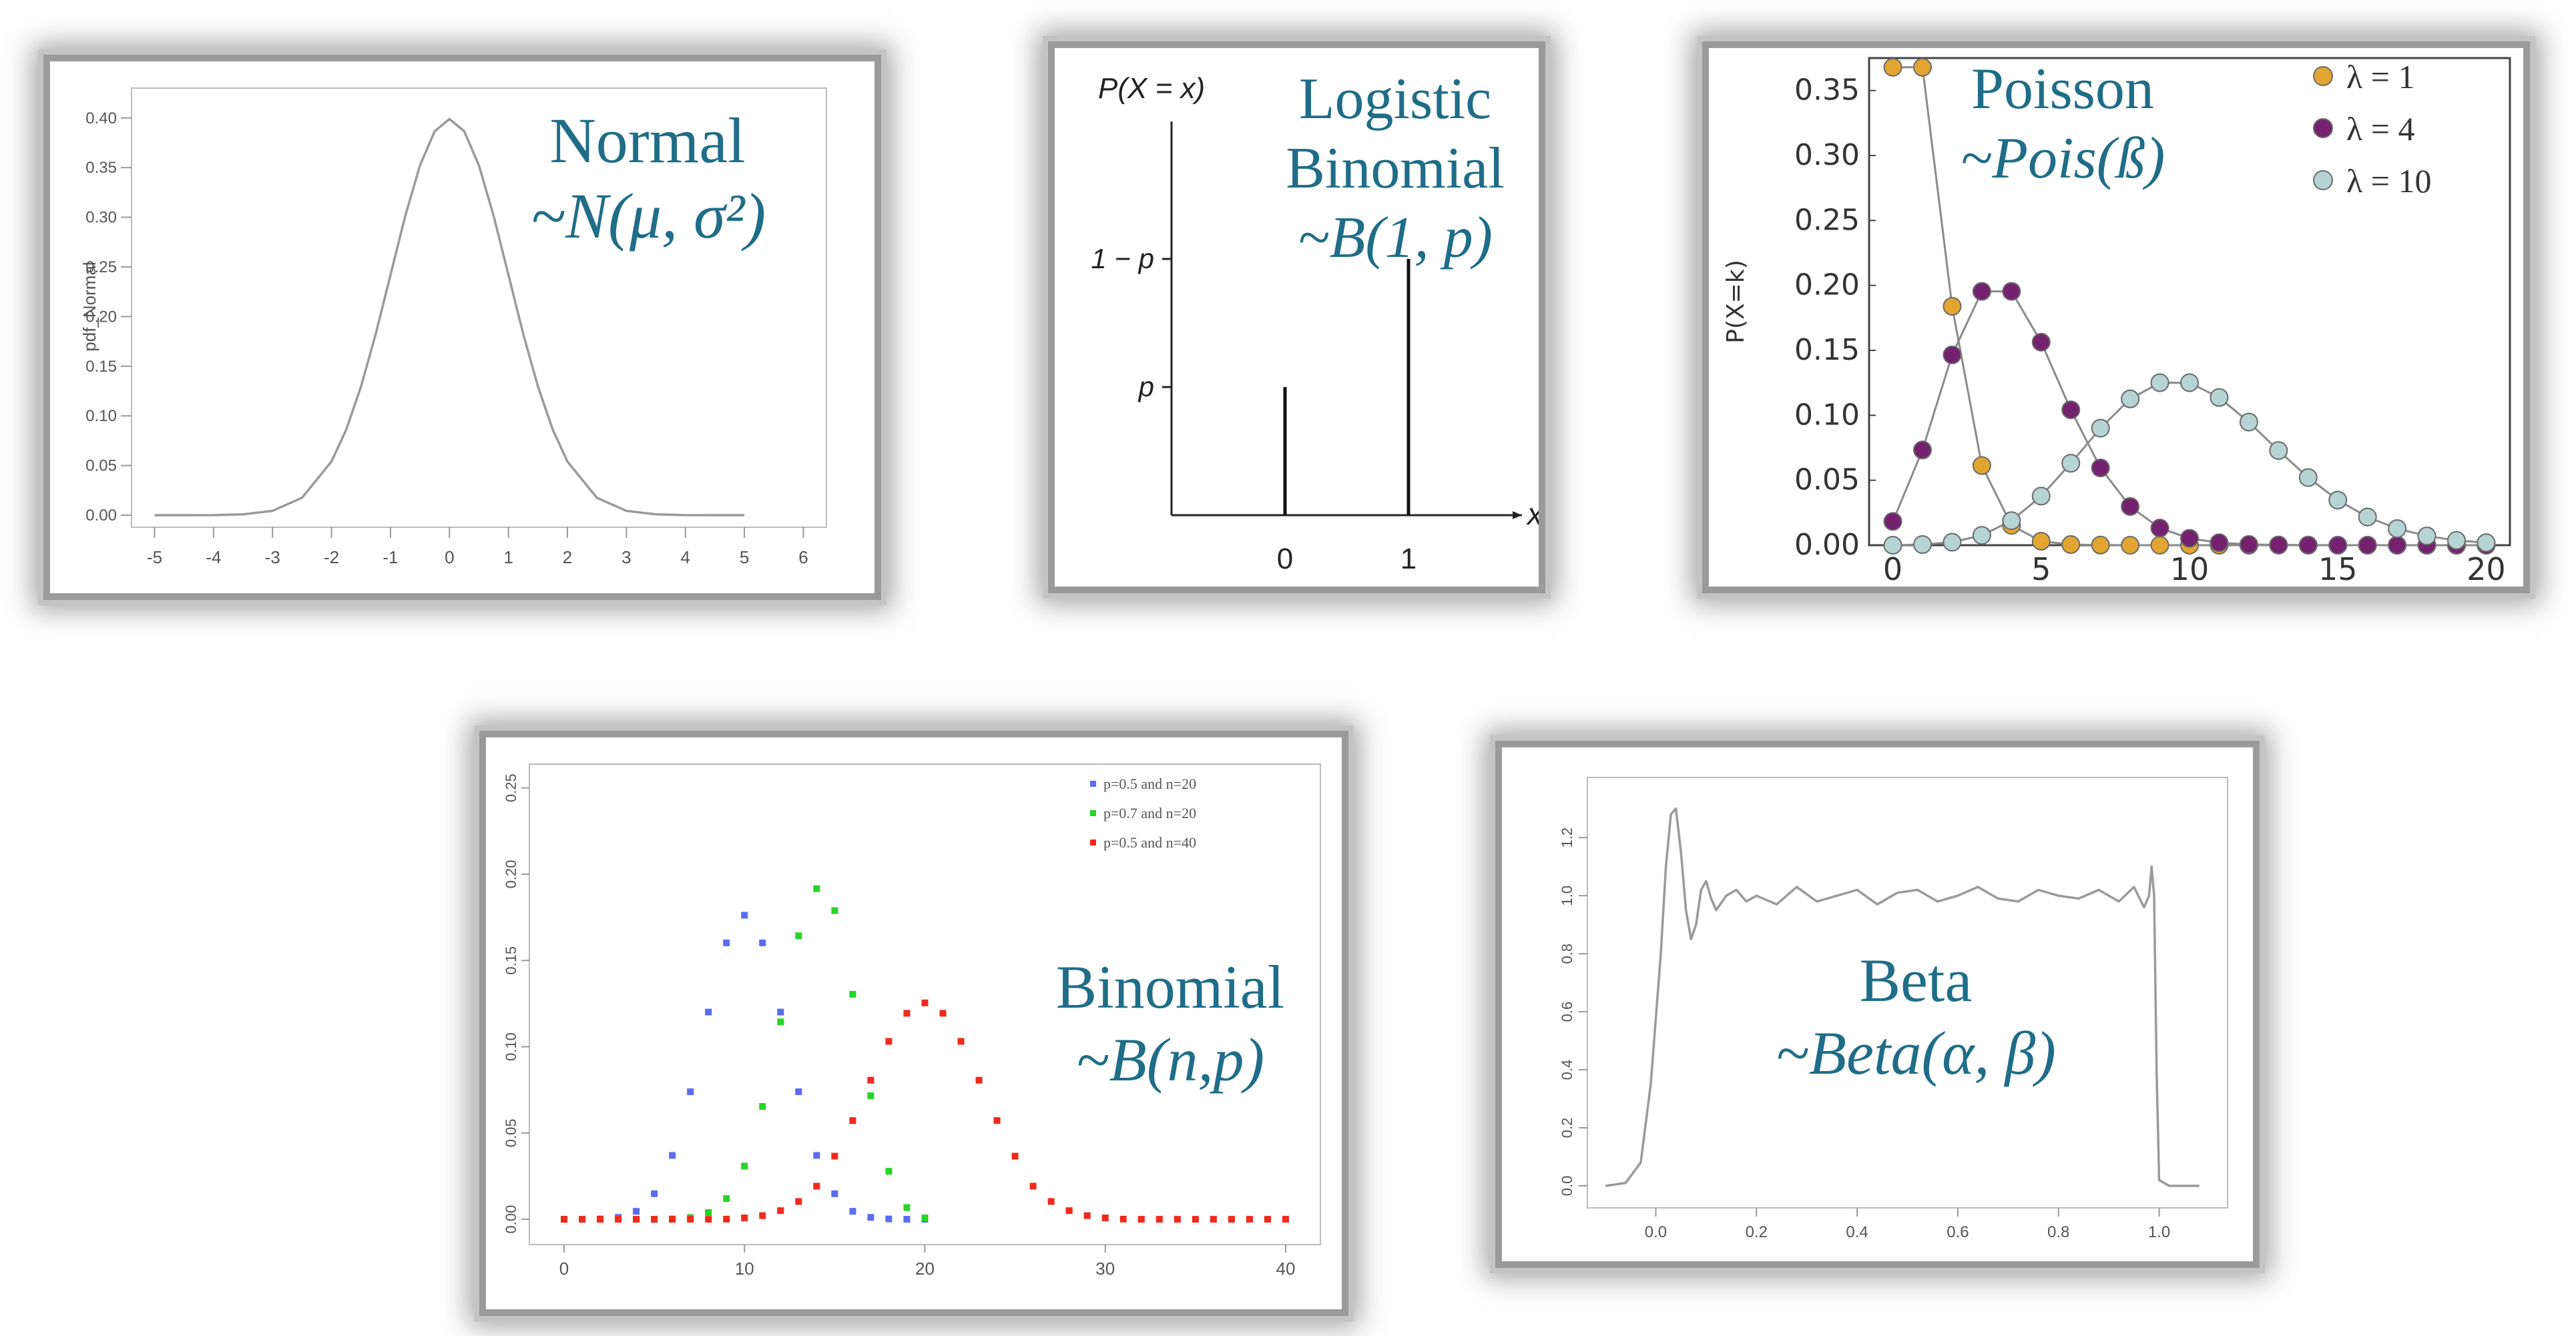 This screenshot has width=2576, height=1336. Describe the element at coordinates (1149, 843) in the screenshot. I see `legend-label: p=0.5 and n=40` at that location.